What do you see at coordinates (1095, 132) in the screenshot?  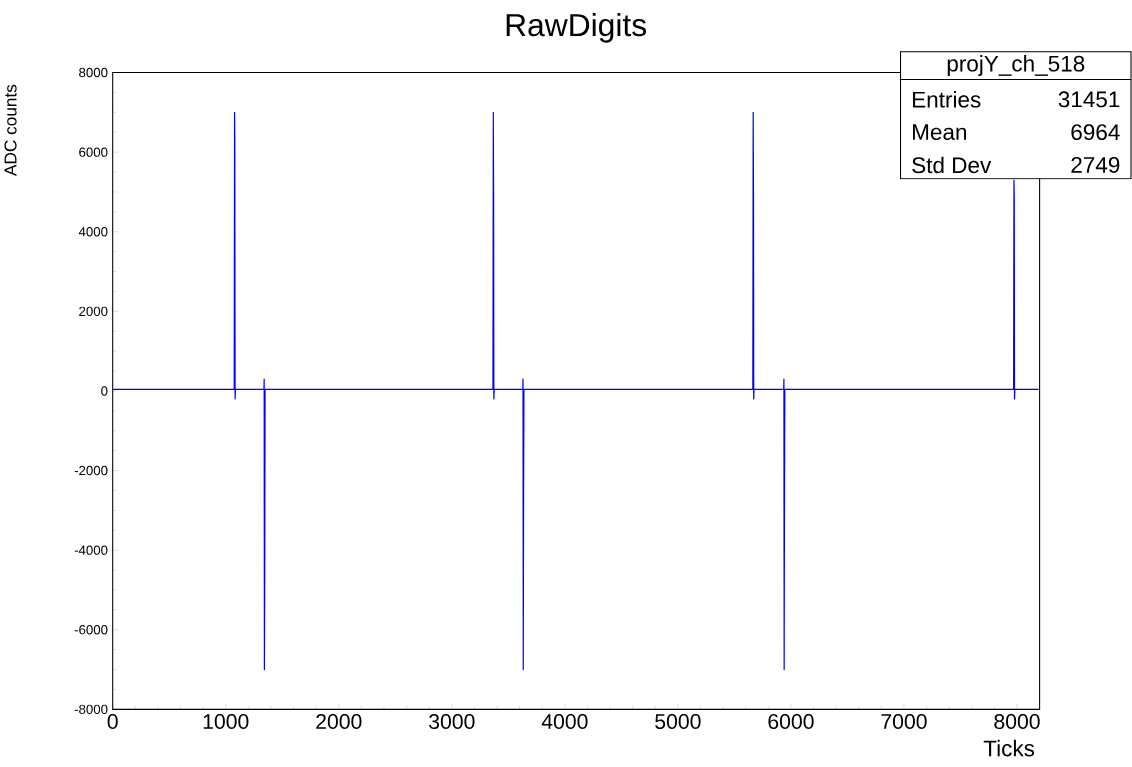 I see `text: 6964` at bounding box center [1095, 132].